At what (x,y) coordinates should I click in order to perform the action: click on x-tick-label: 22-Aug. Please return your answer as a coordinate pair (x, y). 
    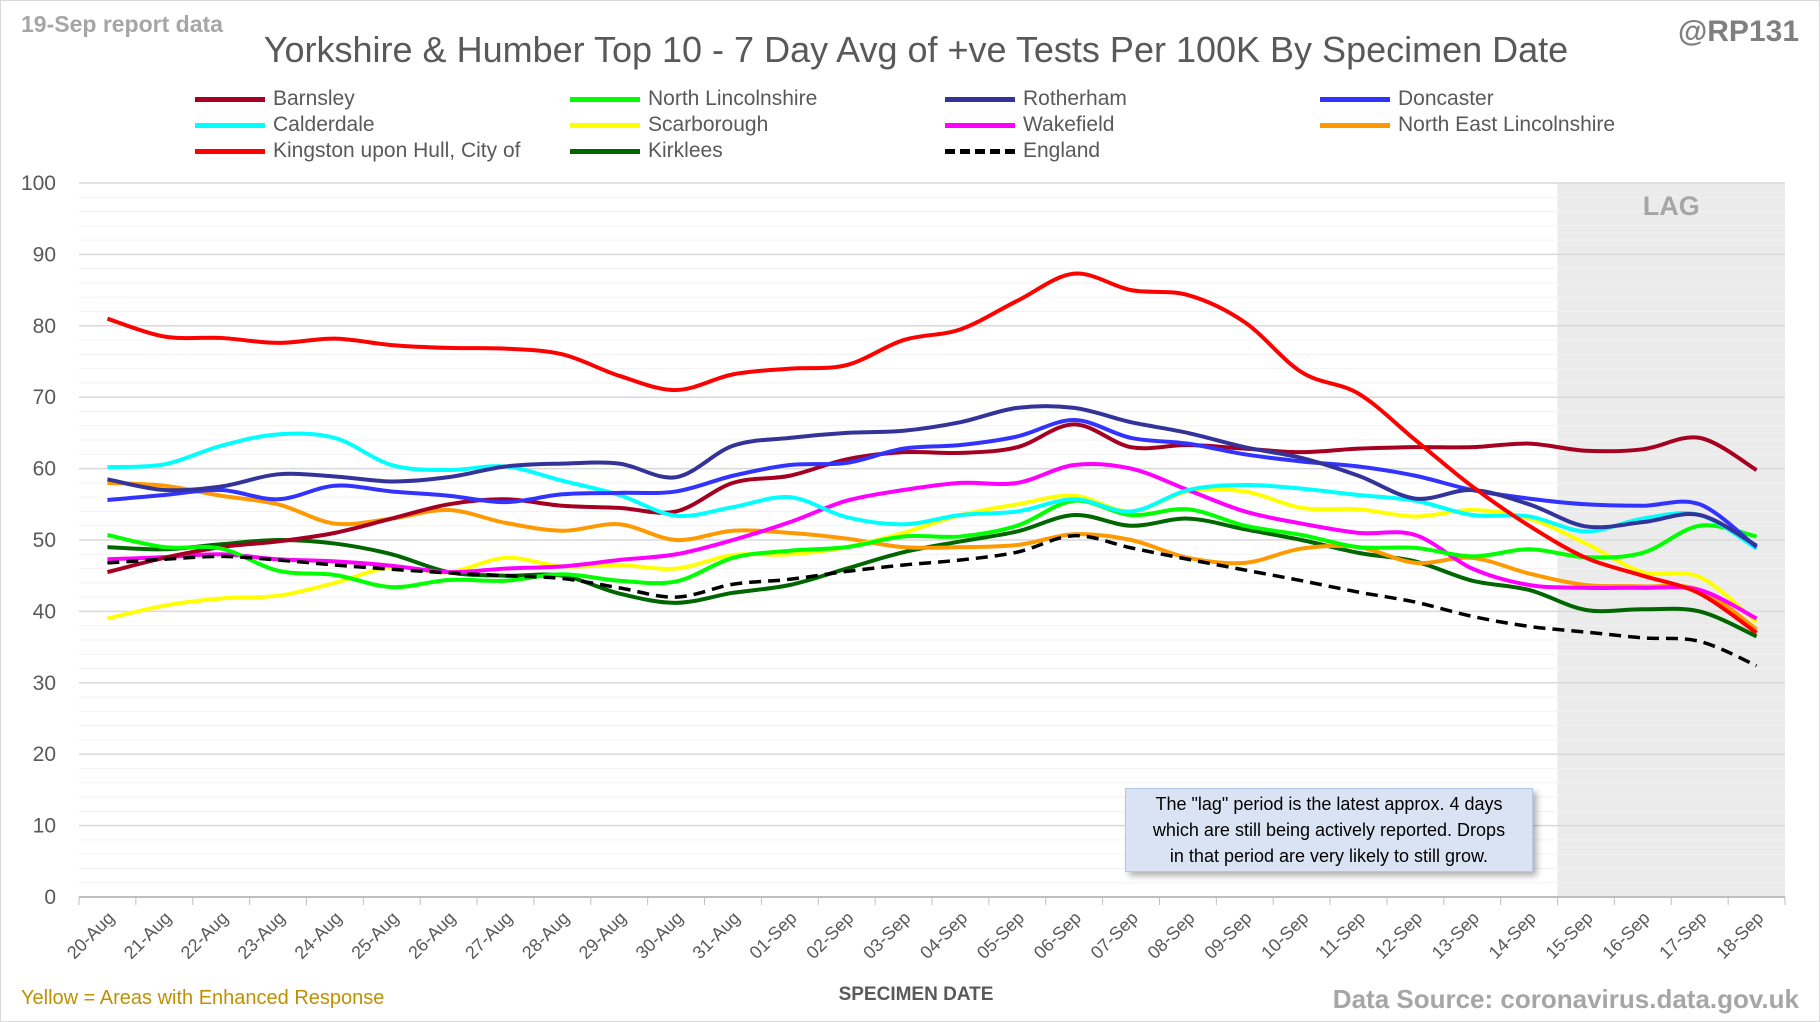
    Looking at the image, I should click on (204, 935).